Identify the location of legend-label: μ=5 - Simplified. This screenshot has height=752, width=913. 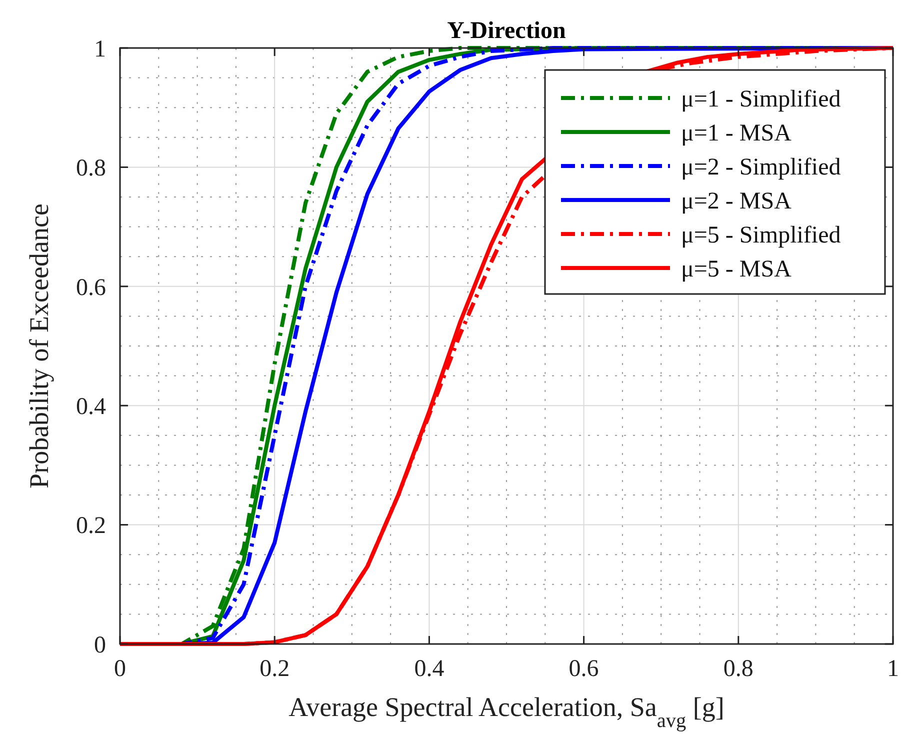
(761, 235).